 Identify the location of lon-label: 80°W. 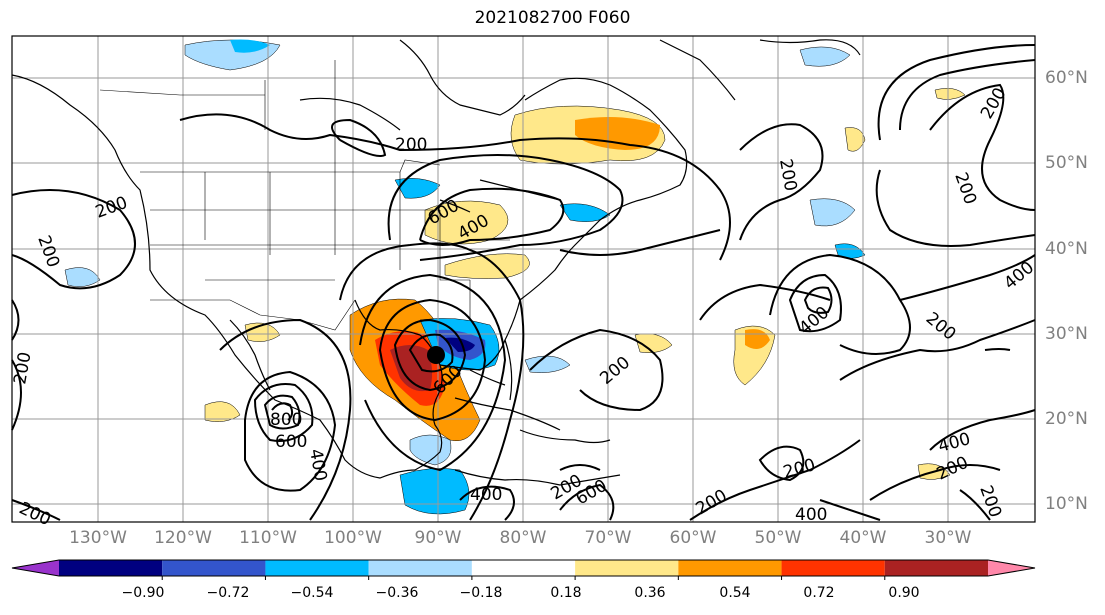
(523, 538).